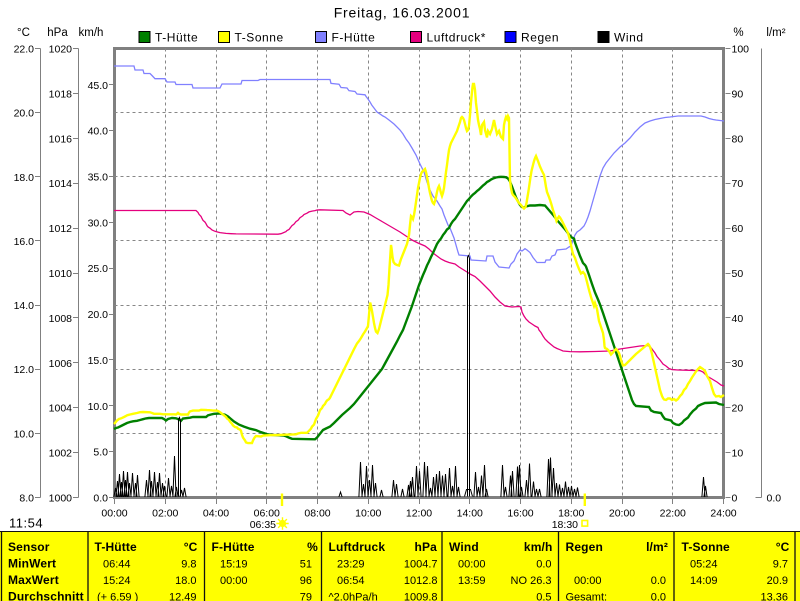 Image resolution: width=800 pixels, height=601 pixels. Describe the element at coordinates (520, 514) in the screenshot. I see `svg-text: 16:00` at that location.